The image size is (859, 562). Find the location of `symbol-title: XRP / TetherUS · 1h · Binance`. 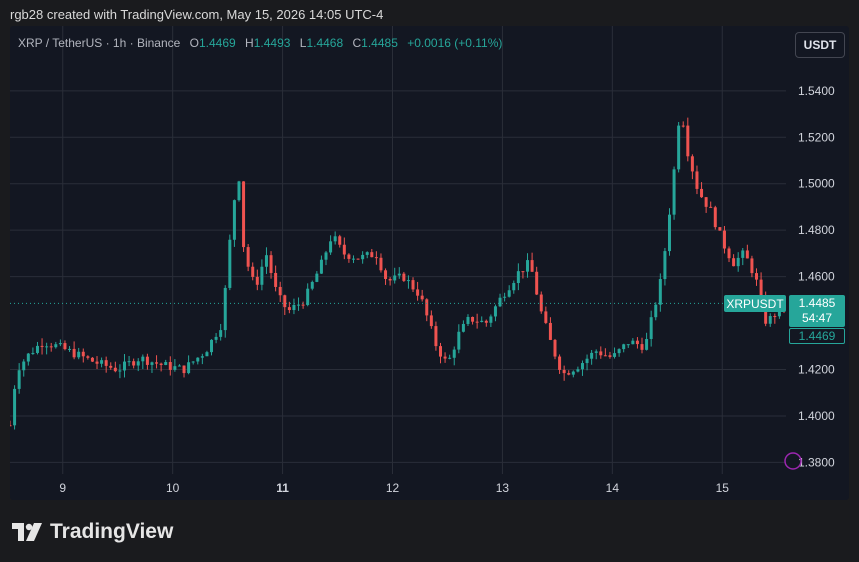

symbol-title: XRP / TetherUS · 1h · Binance is located at coordinates (99, 43).